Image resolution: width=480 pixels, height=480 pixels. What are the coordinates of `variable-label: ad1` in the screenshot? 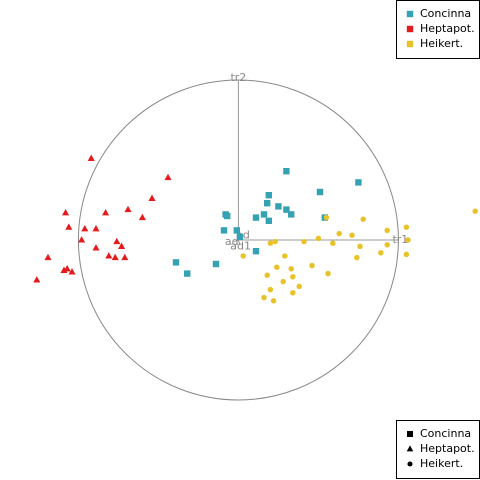 It's located at (240, 246).